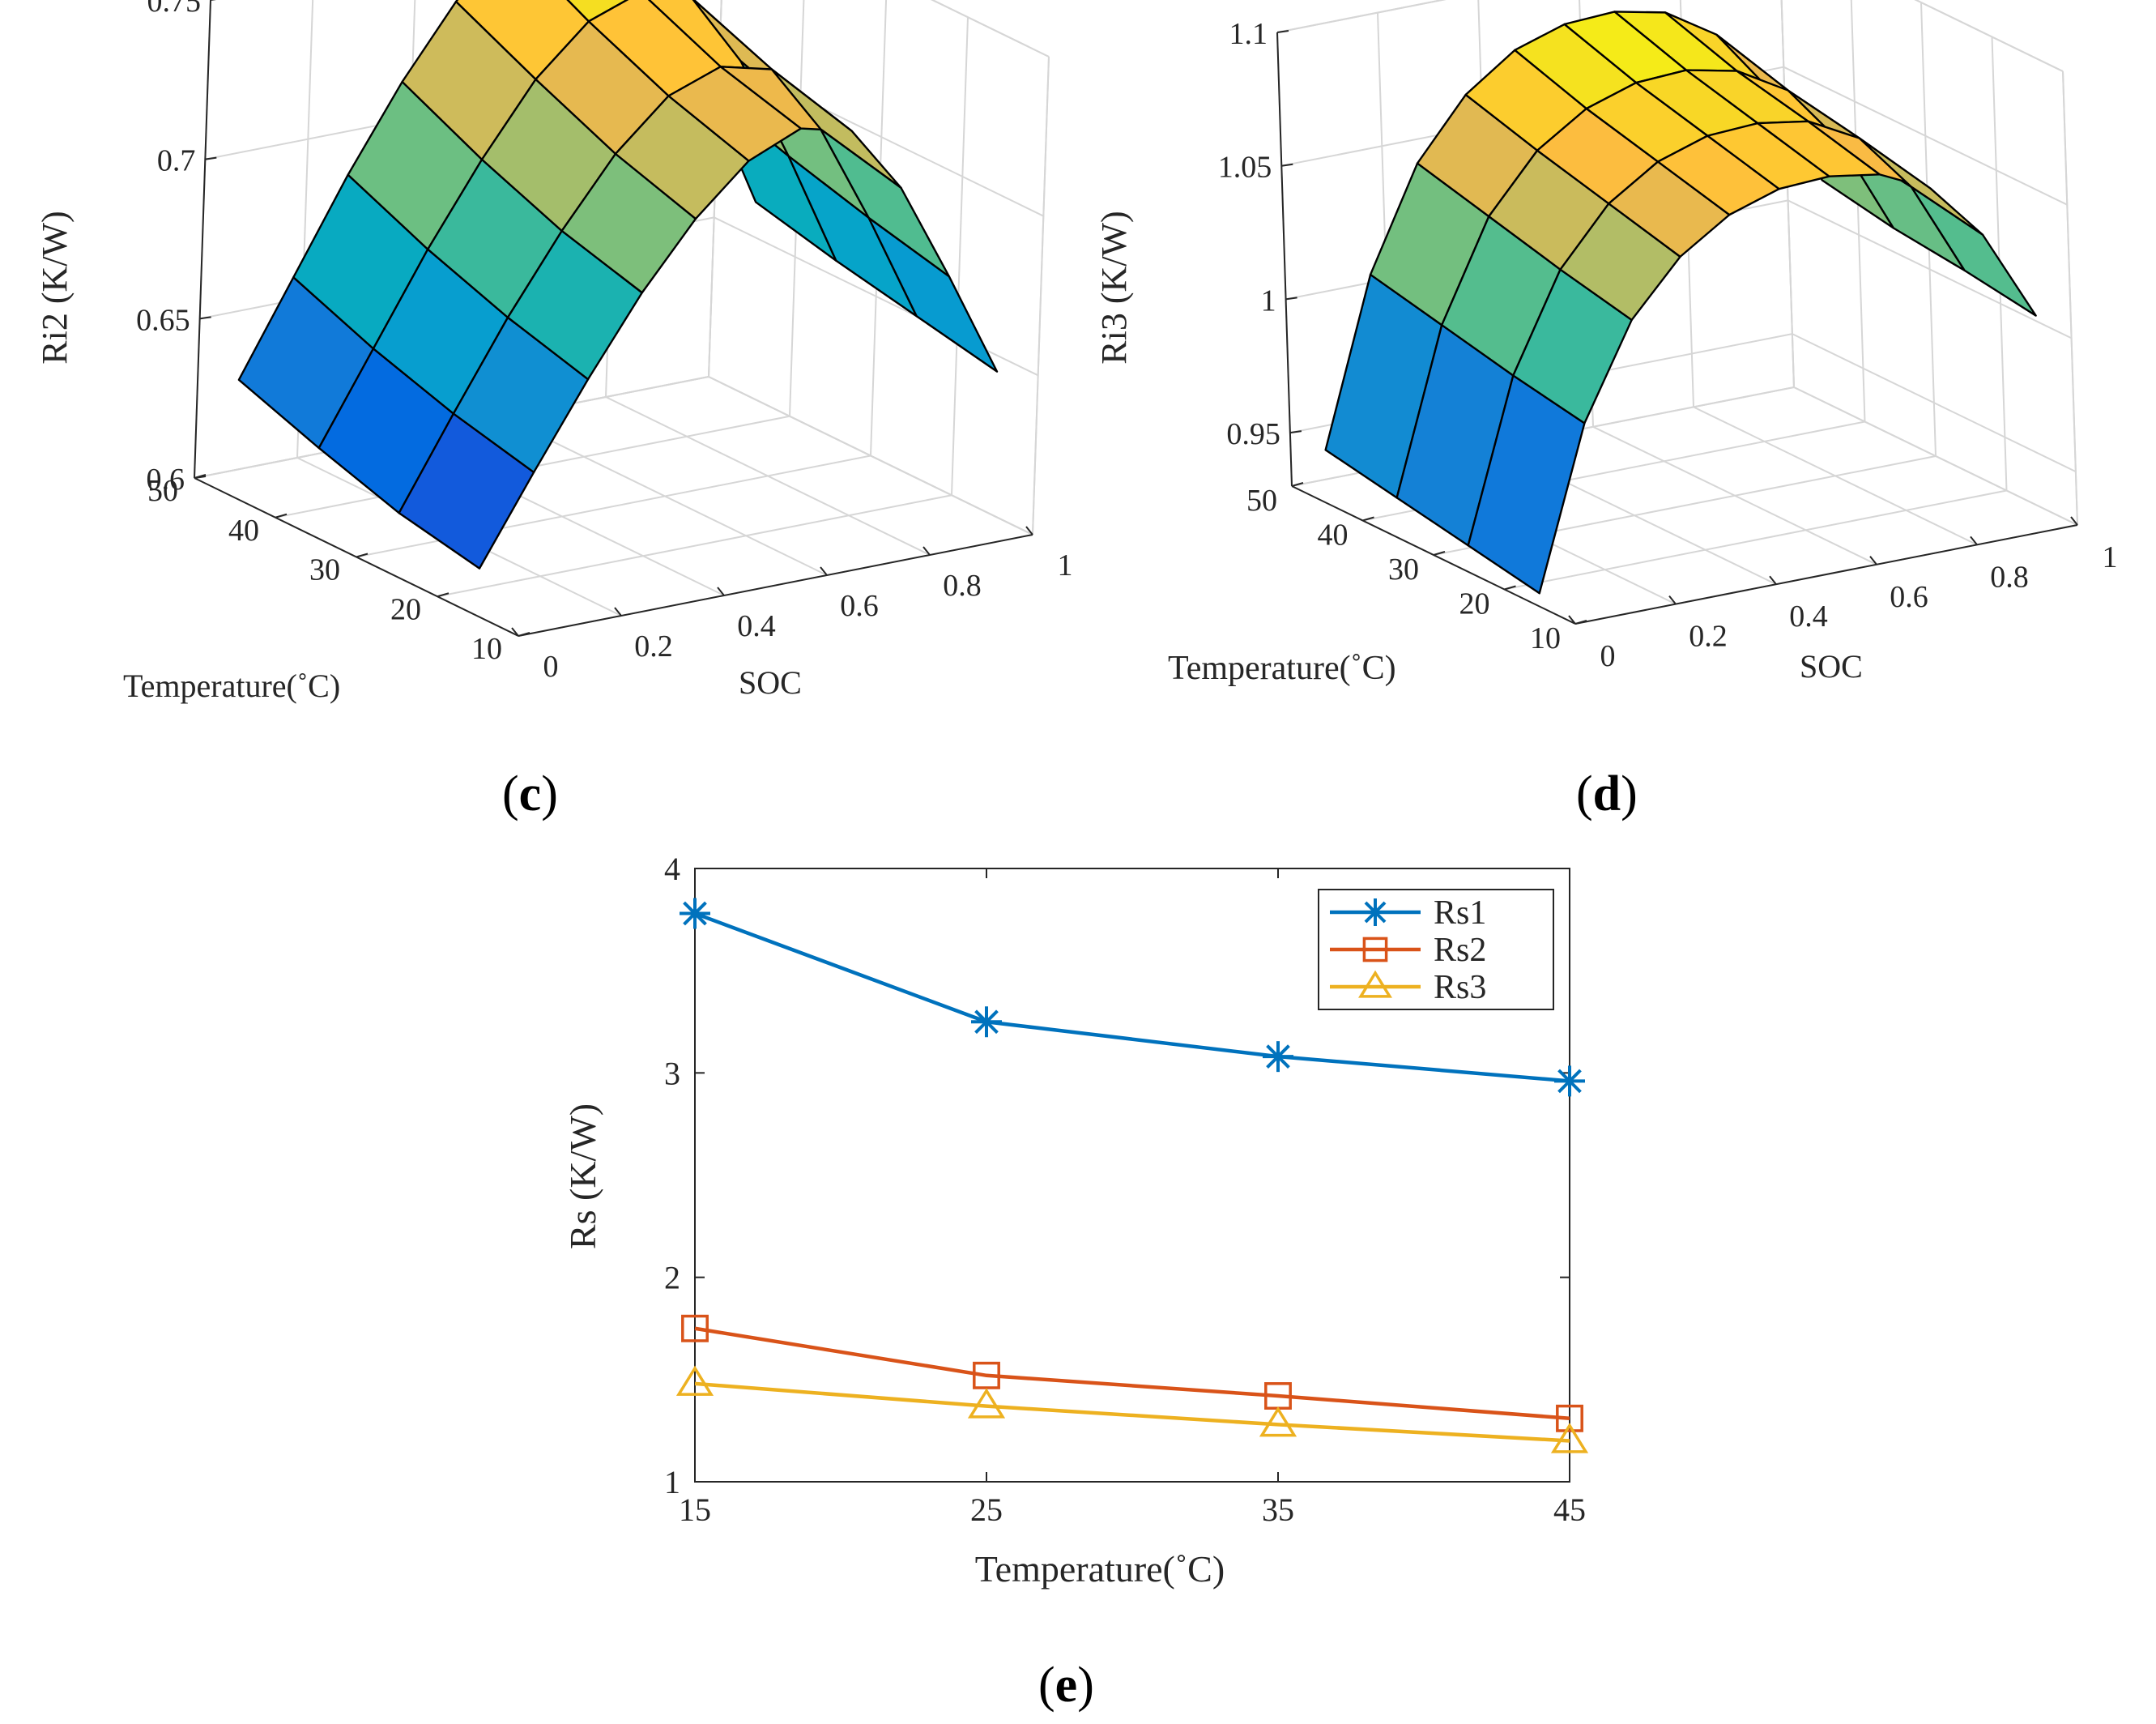 This screenshot has height=1724, width=2156. Describe the element at coordinates (672, 869) in the screenshot. I see `y-tick-label: 4` at that location.